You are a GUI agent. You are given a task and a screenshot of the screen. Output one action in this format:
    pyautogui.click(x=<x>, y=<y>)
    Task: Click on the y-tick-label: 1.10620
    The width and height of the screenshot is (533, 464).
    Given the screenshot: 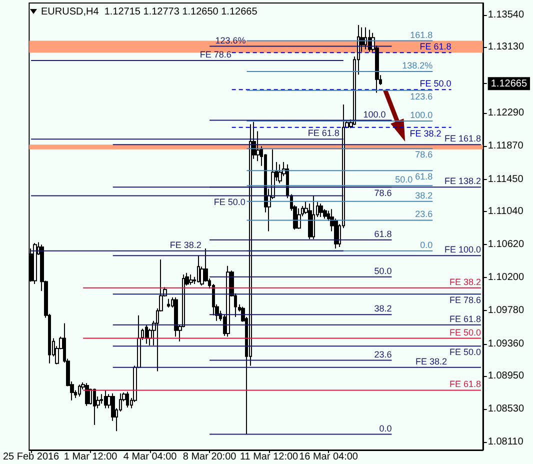 What is the action you would take?
    pyautogui.click(x=506, y=244)
    